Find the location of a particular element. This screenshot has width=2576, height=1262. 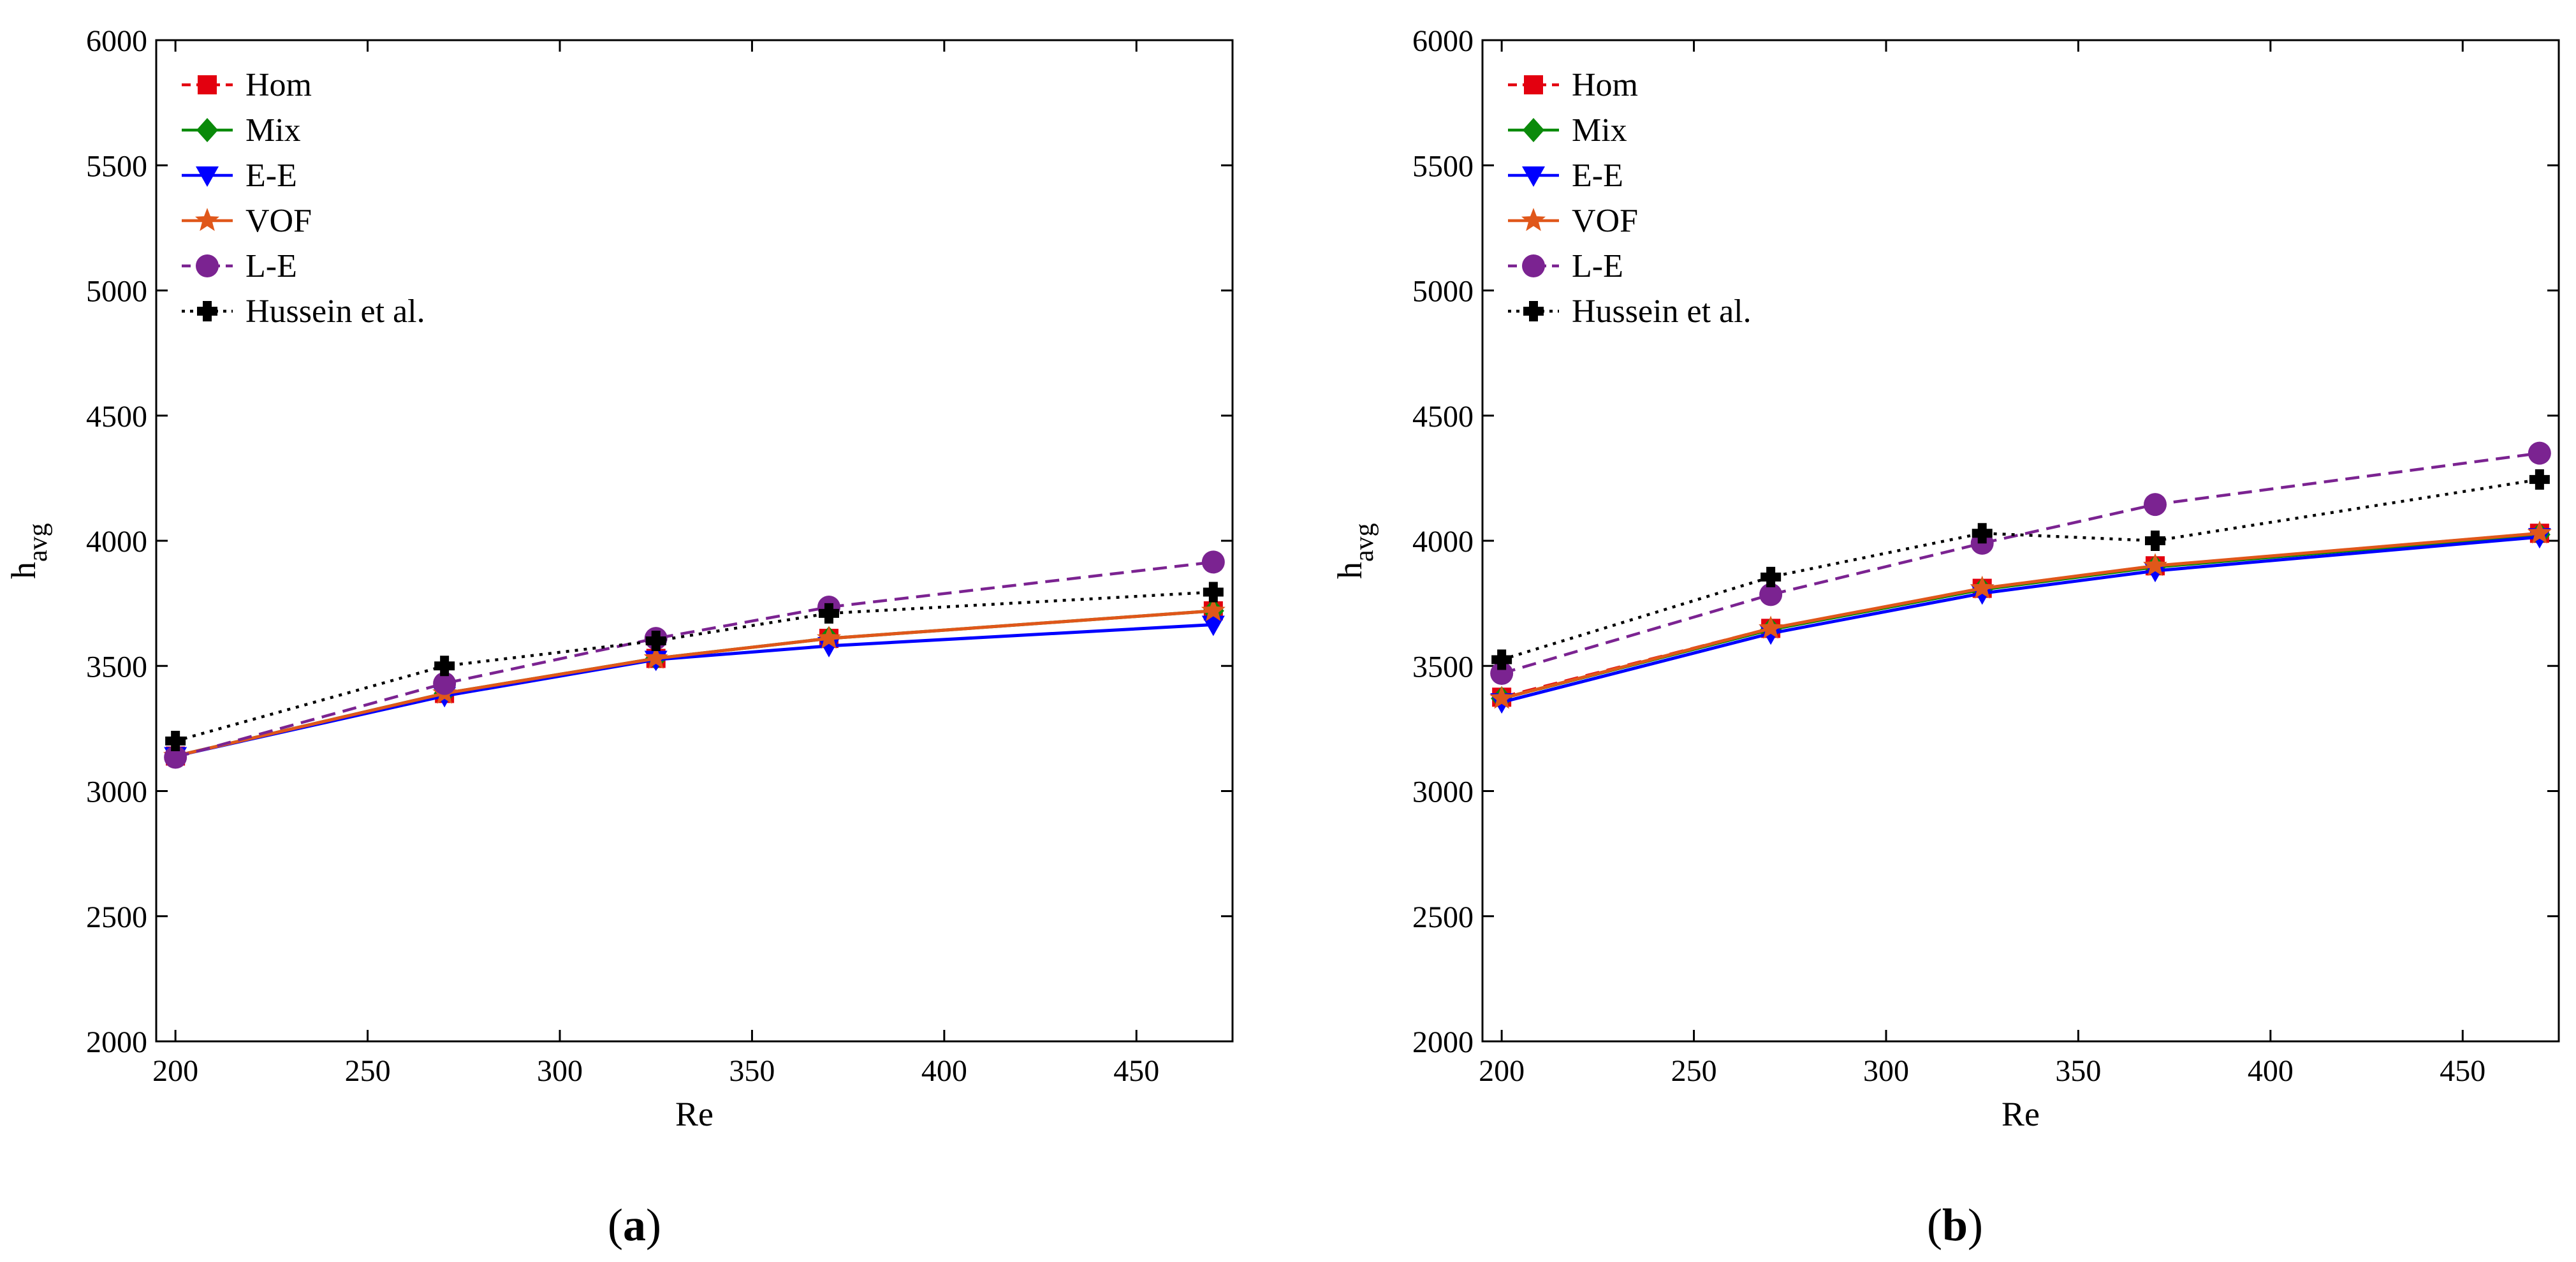

caption-b: (b) is located at coordinates (1955, 1225).